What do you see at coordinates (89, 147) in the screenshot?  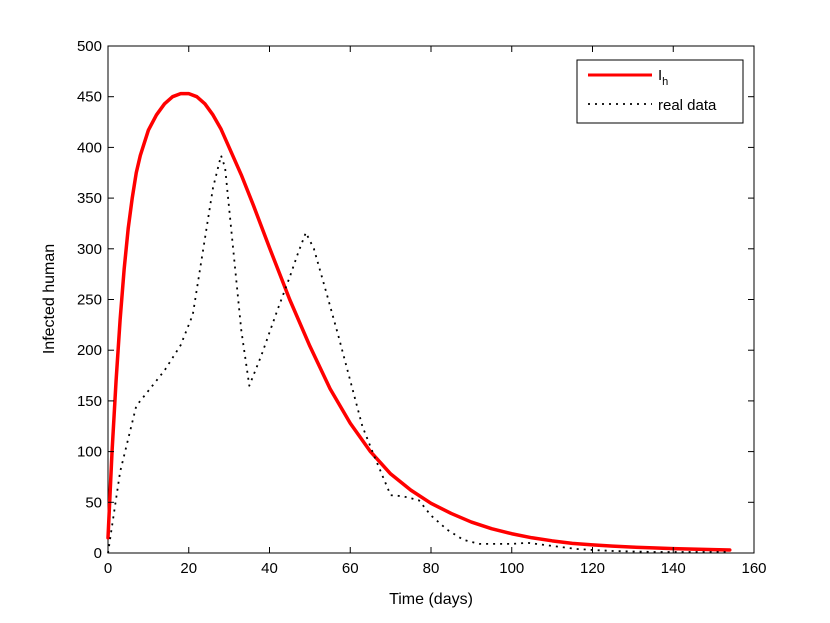 I see `y-tick-label: 400` at bounding box center [89, 147].